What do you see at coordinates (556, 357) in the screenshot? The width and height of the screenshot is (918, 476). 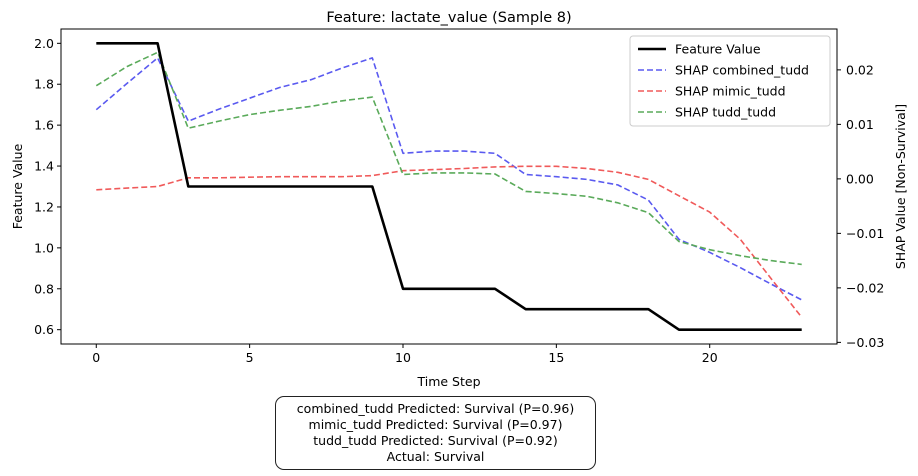 I see `x-tick-label: 15` at bounding box center [556, 357].